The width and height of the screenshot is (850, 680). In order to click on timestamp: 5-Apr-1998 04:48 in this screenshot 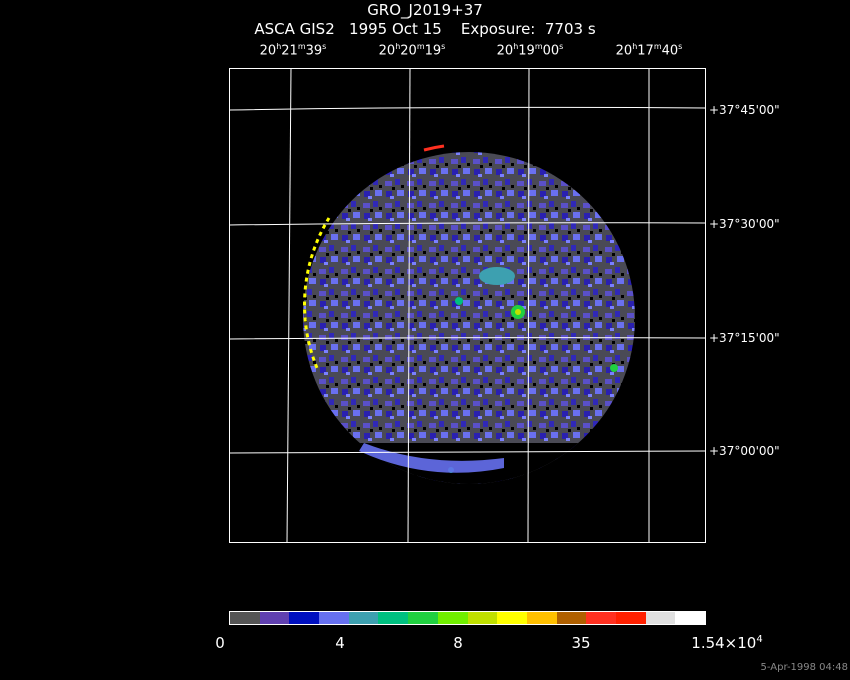, I will do `click(804, 667)`.